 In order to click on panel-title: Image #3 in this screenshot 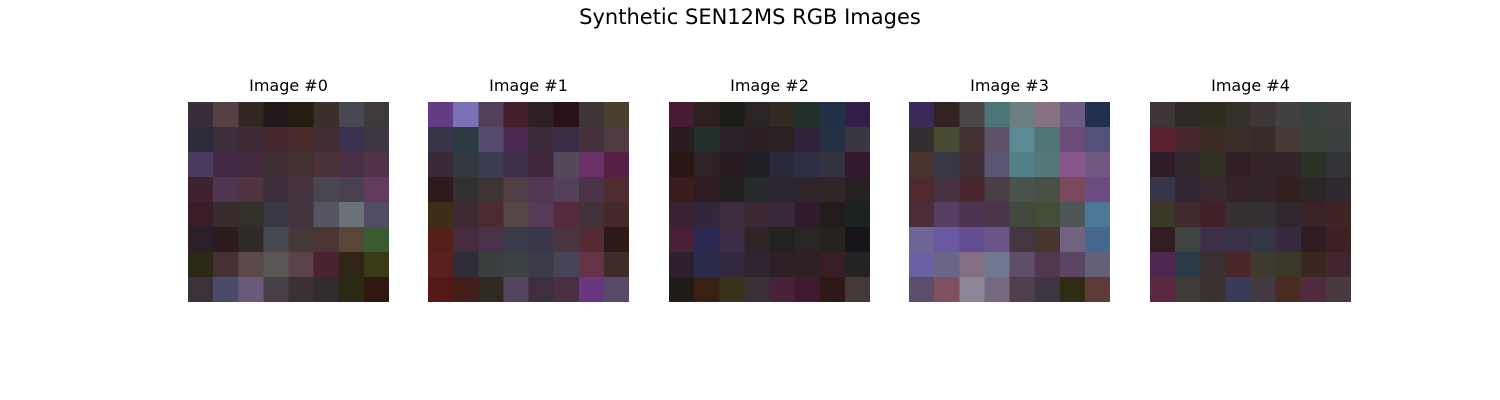, I will do `click(1009, 85)`.